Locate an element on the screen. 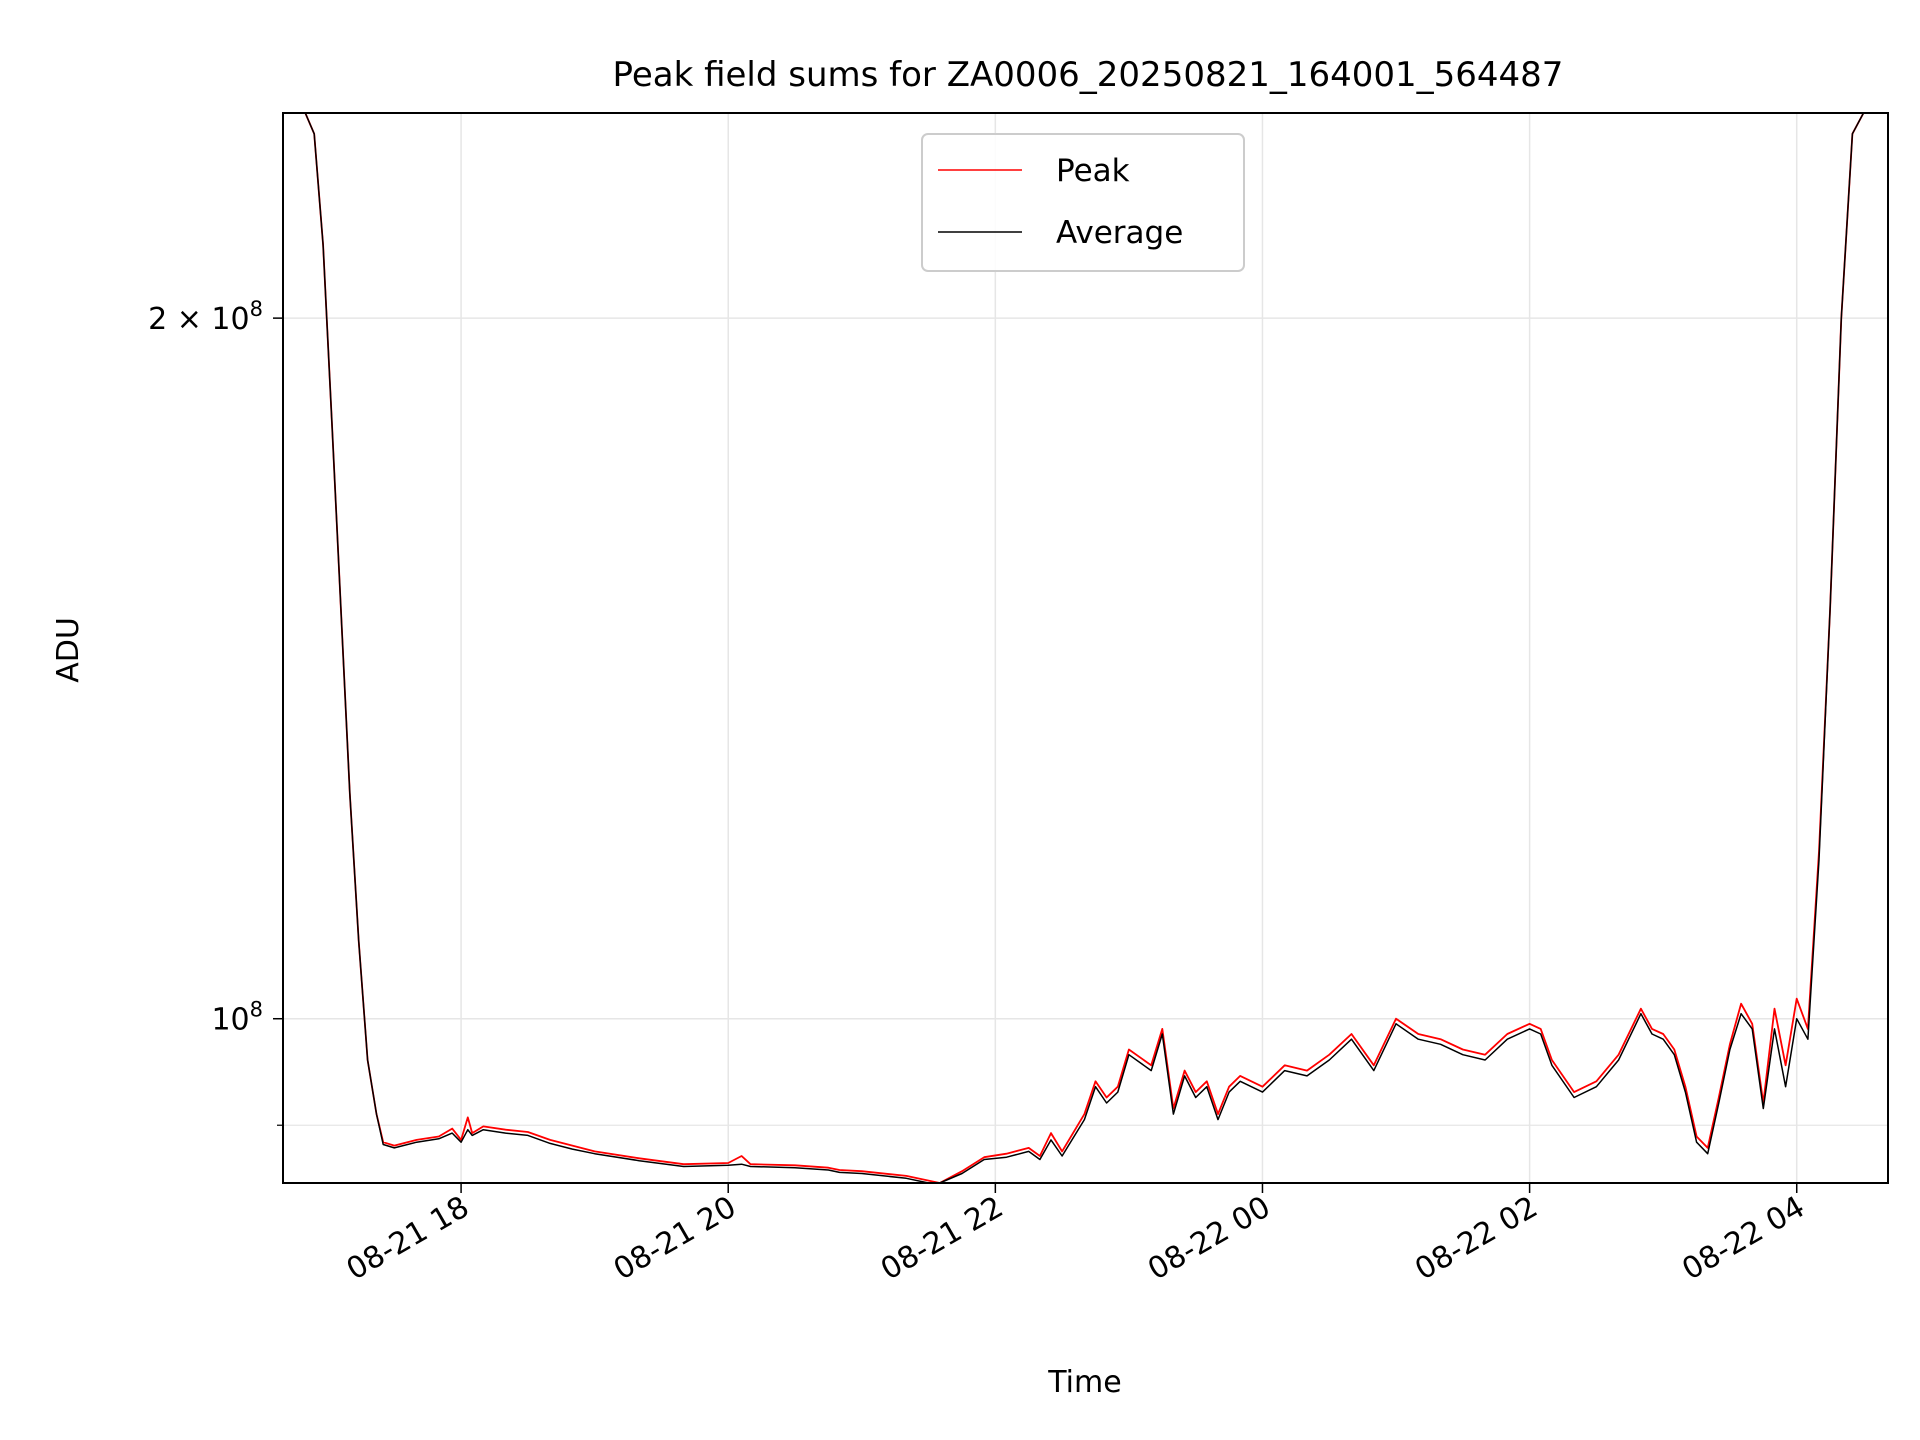 This screenshot has height=1440, width=1920. y-tick-label: 108 is located at coordinates (237, 1018).